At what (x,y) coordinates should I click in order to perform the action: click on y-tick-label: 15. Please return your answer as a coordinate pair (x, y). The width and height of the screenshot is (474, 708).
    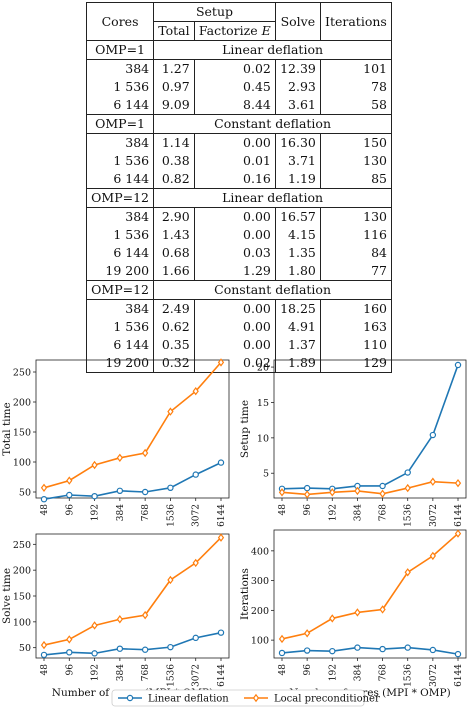
    Looking at the image, I should click on (263, 403).